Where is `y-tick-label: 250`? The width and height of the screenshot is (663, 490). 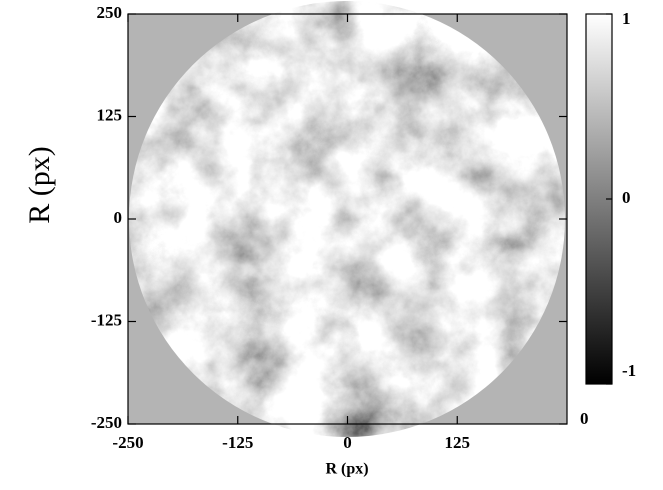 y-tick-label: 250 is located at coordinates (110, 12).